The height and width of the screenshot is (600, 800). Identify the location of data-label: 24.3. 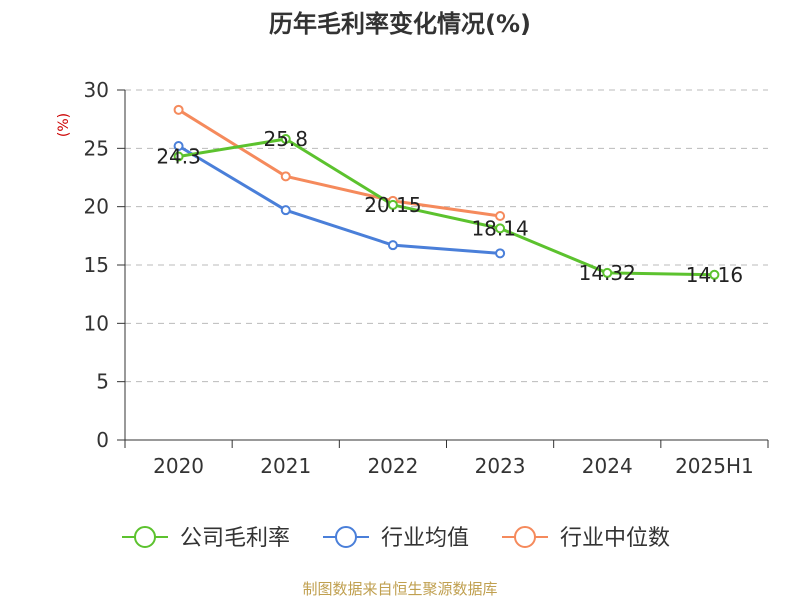
(178, 157).